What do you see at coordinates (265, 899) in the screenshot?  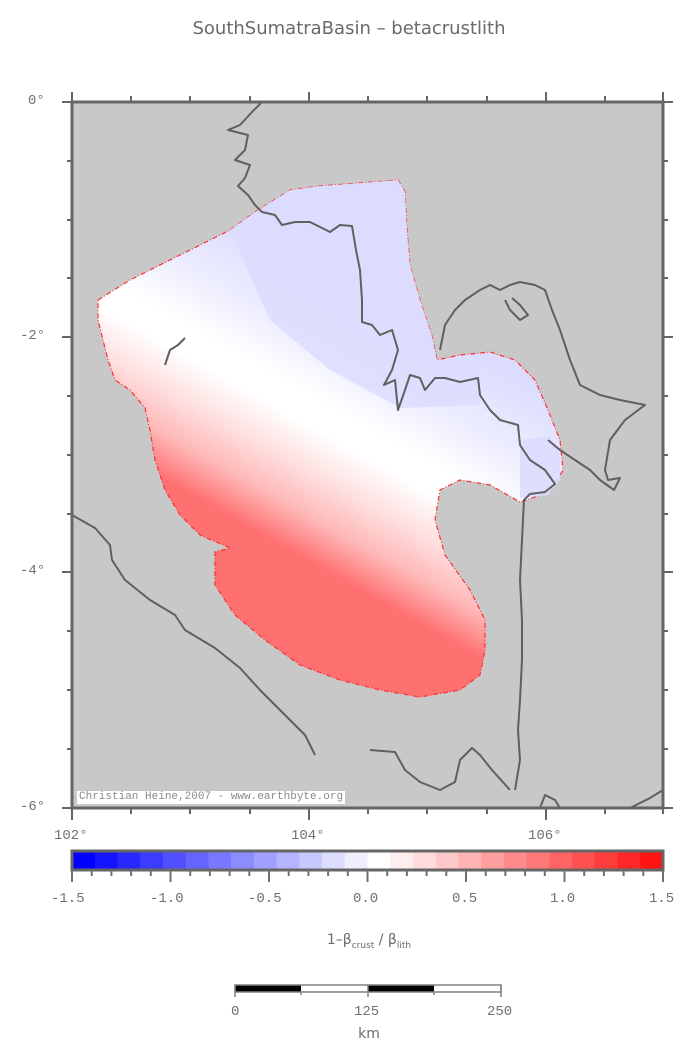 I see `colorbar-tick-label: -0.5` at bounding box center [265, 899].